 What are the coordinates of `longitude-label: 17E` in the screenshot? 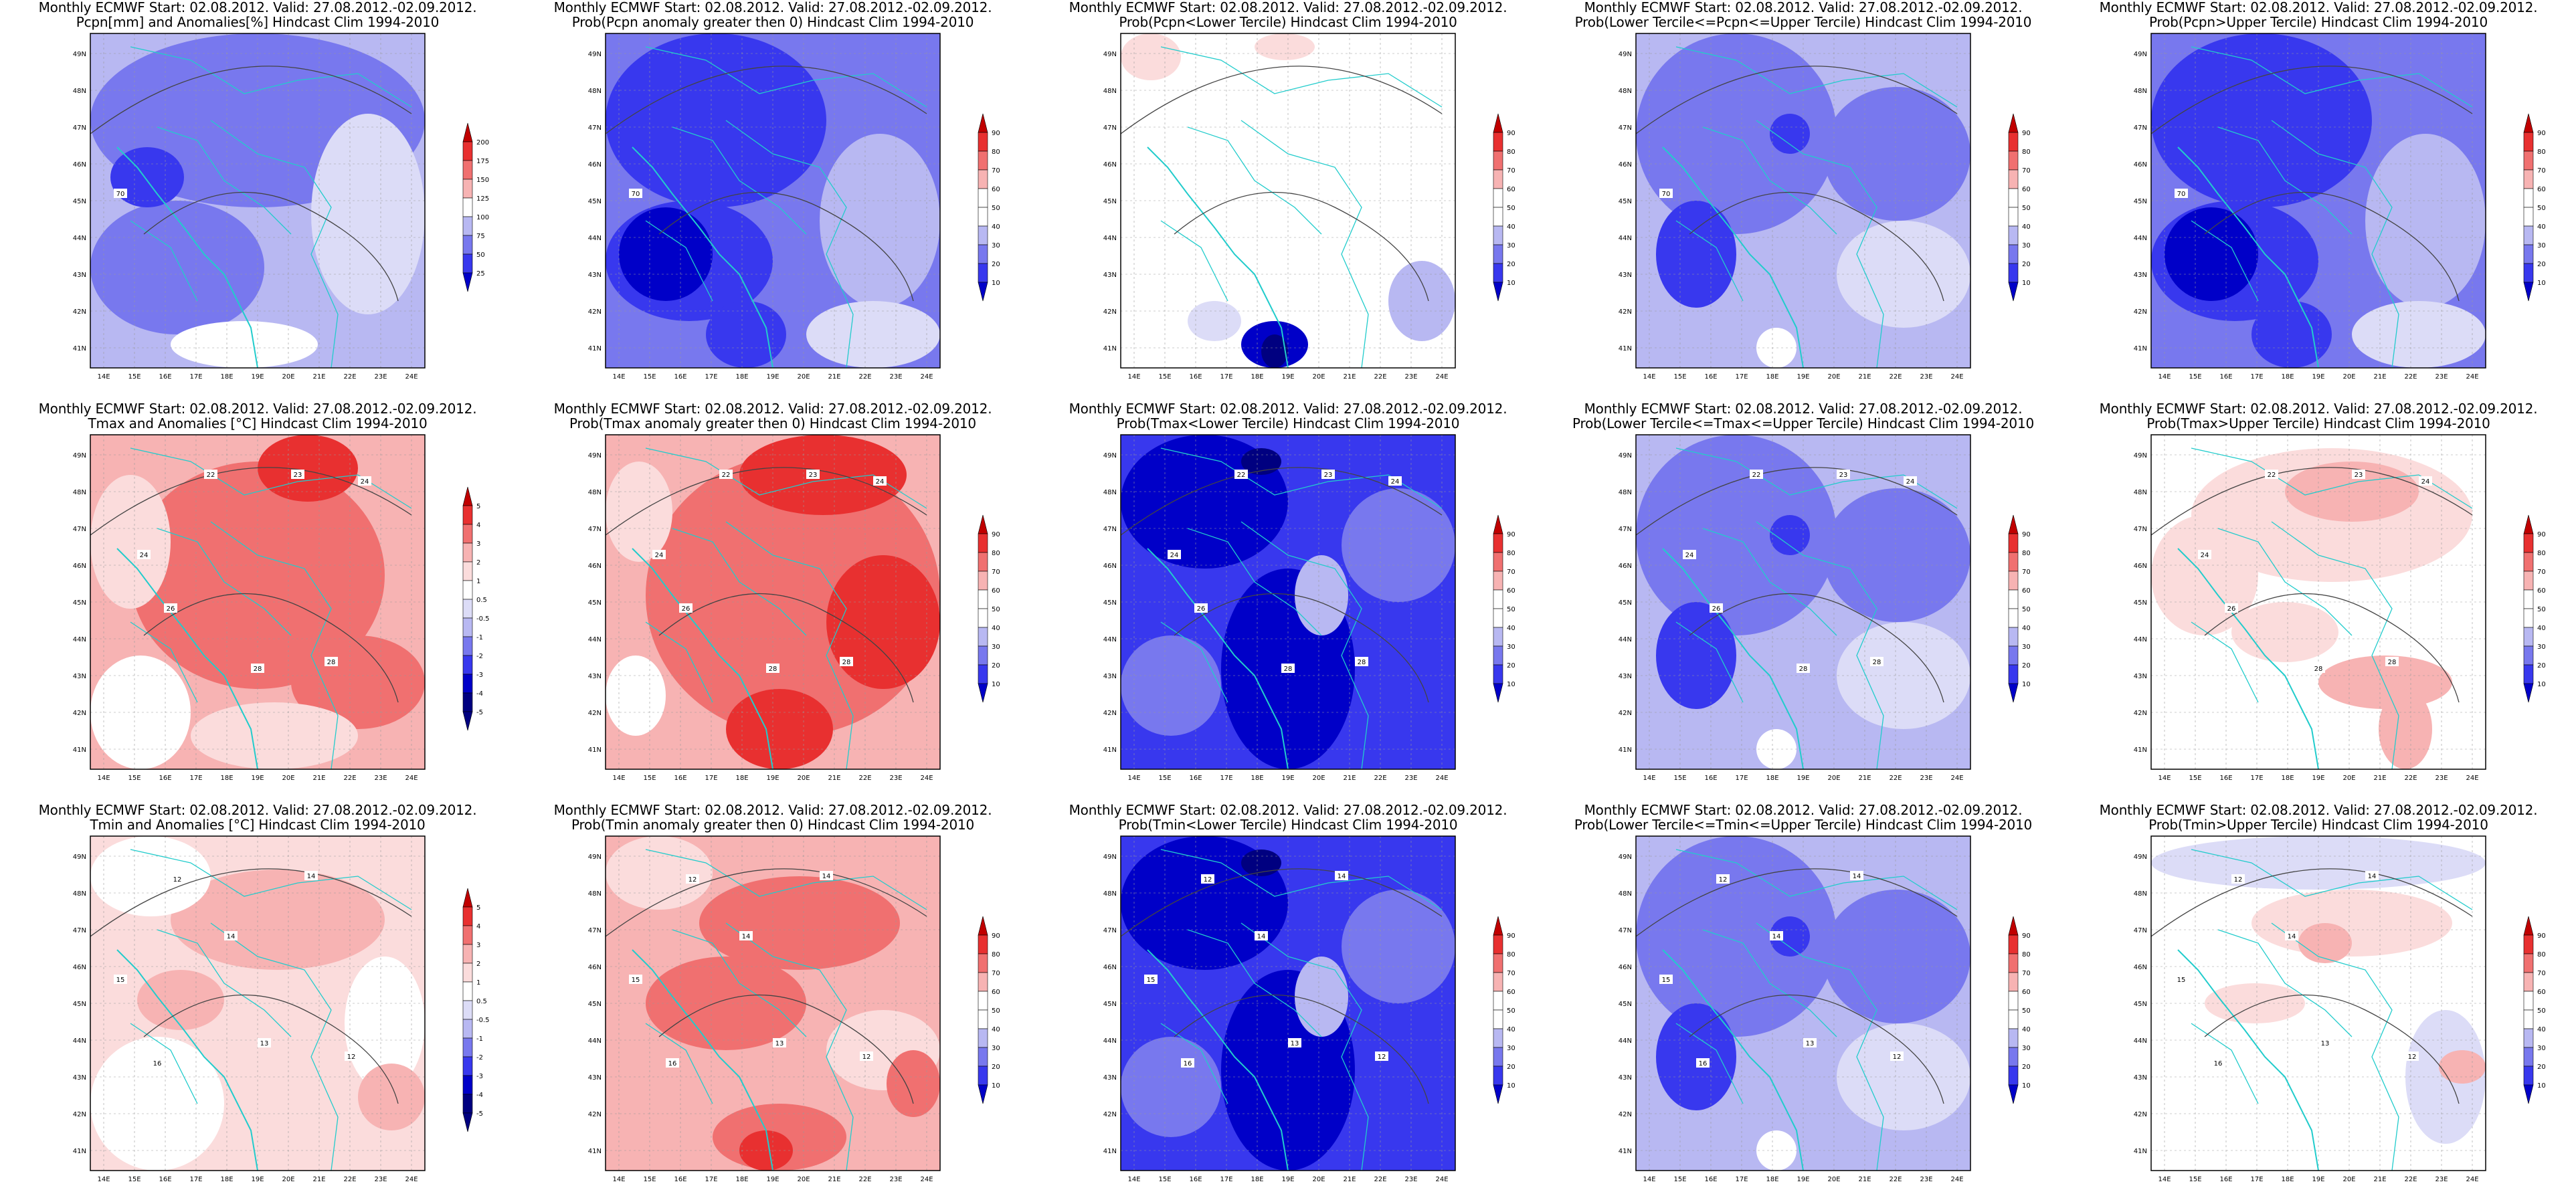 It's located at (195, 1179).